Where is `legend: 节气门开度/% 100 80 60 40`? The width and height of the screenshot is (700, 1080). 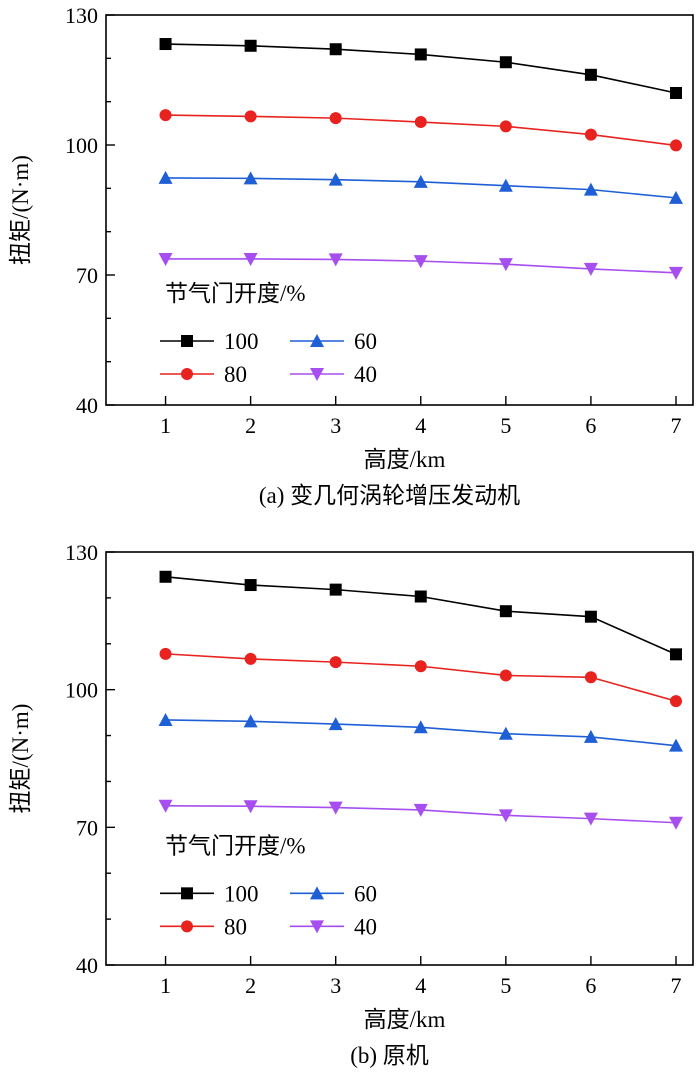
legend: 节气门开度/% 100 80 60 40 is located at coordinates (268, 334).